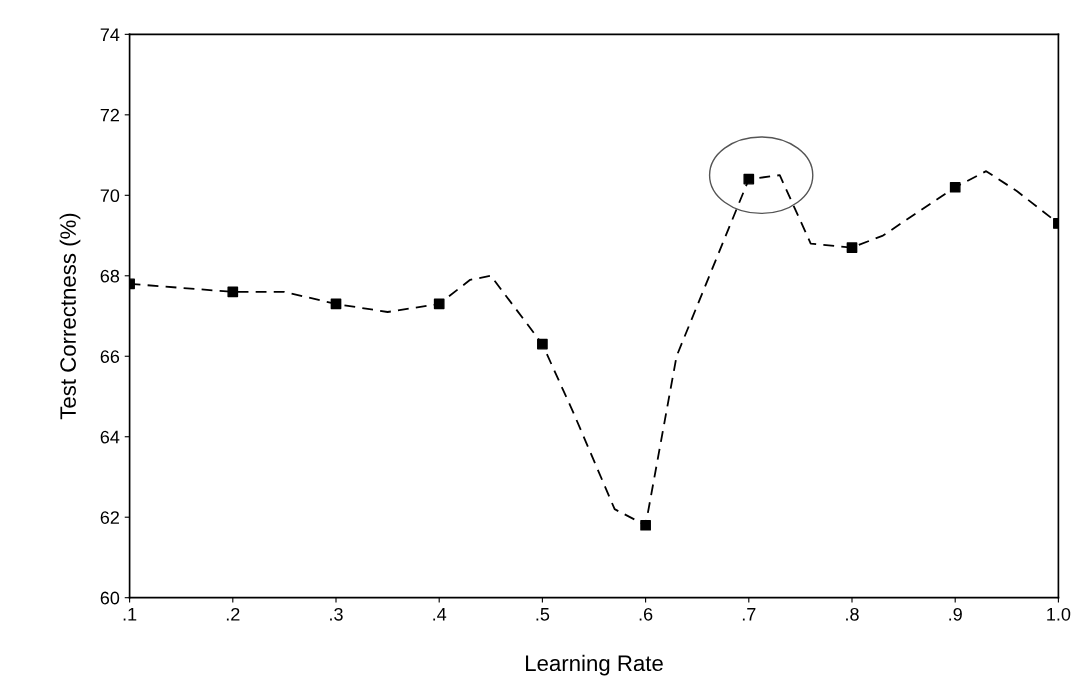 The height and width of the screenshot is (687, 1080). Describe the element at coordinates (749, 614) in the screenshot. I see `x-tick-label: .7` at that location.